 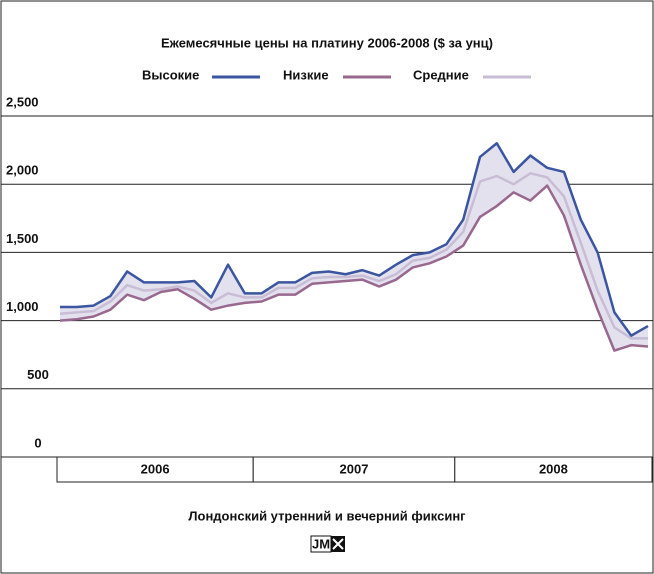 I want to click on x-tick-label: 2007, so click(x=354, y=468).